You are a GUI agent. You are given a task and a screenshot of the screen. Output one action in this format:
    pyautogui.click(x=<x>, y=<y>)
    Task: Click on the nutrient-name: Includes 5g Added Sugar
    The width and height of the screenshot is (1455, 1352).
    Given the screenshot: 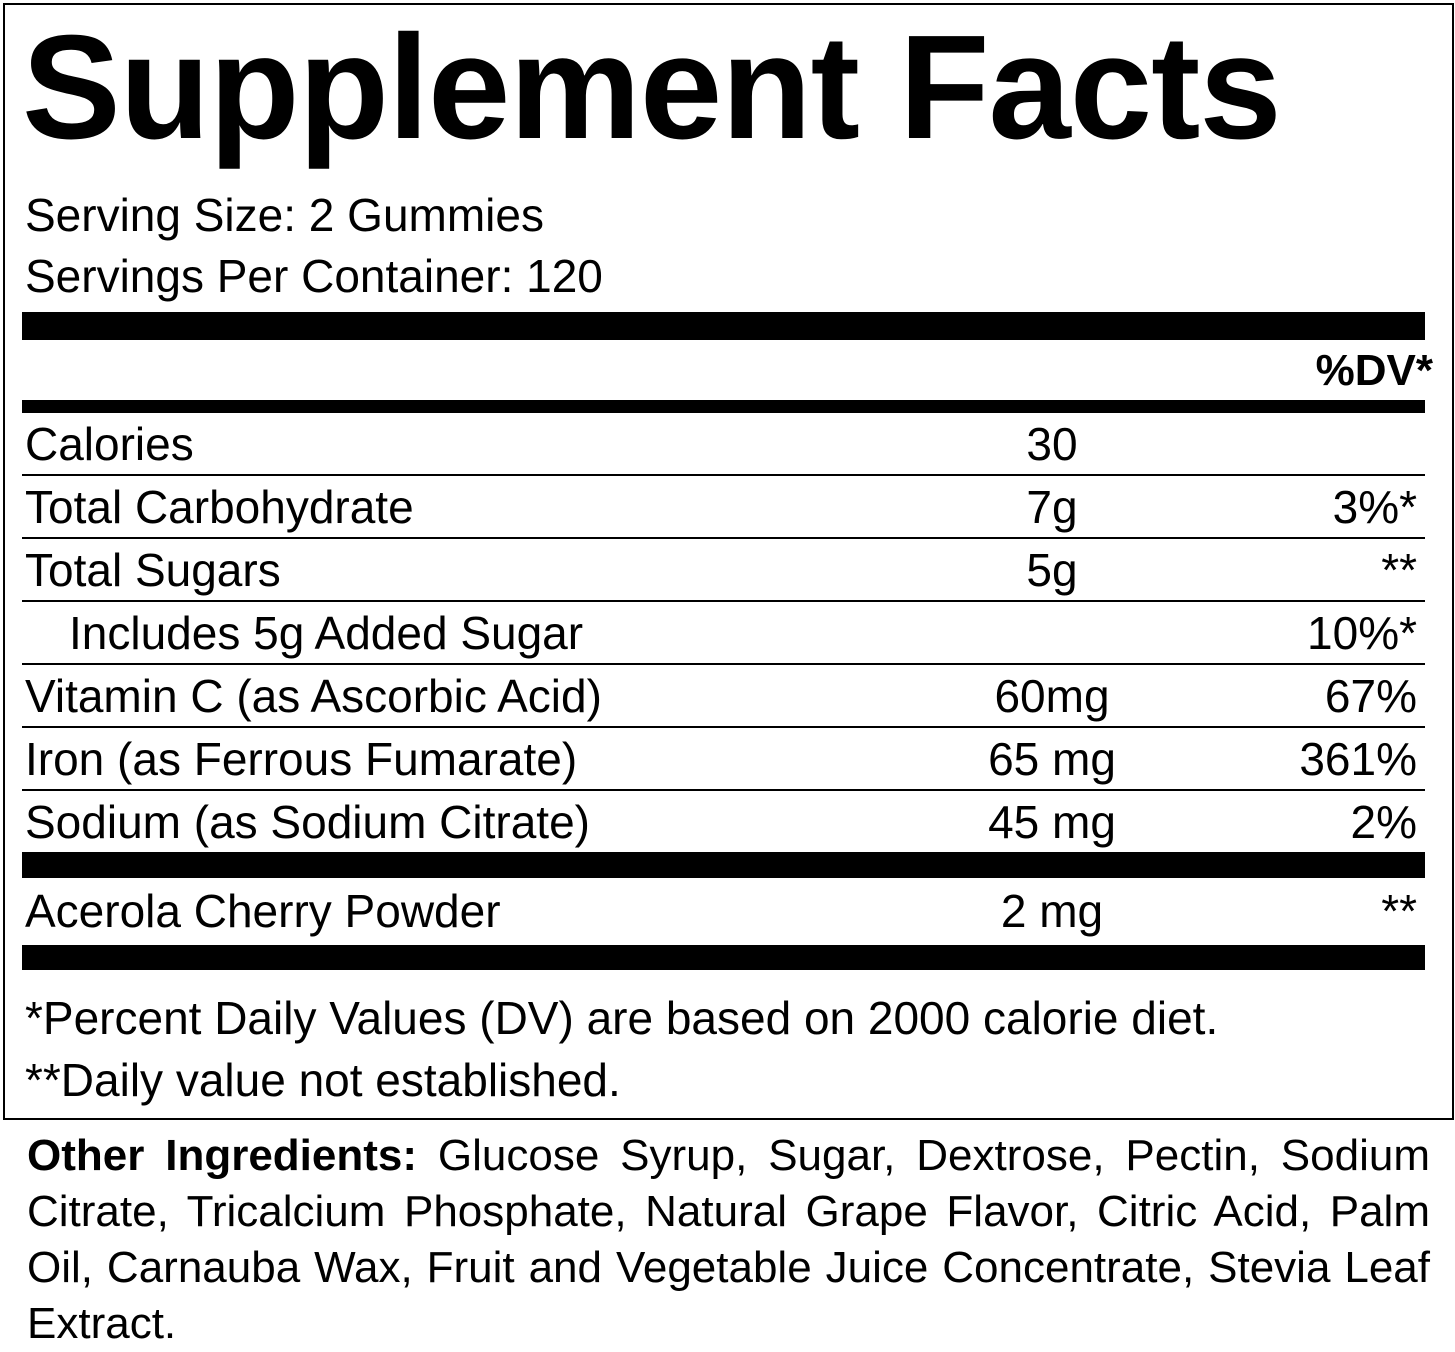 What is the action you would take?
    pyautogui.click(x=326, y=633)
    